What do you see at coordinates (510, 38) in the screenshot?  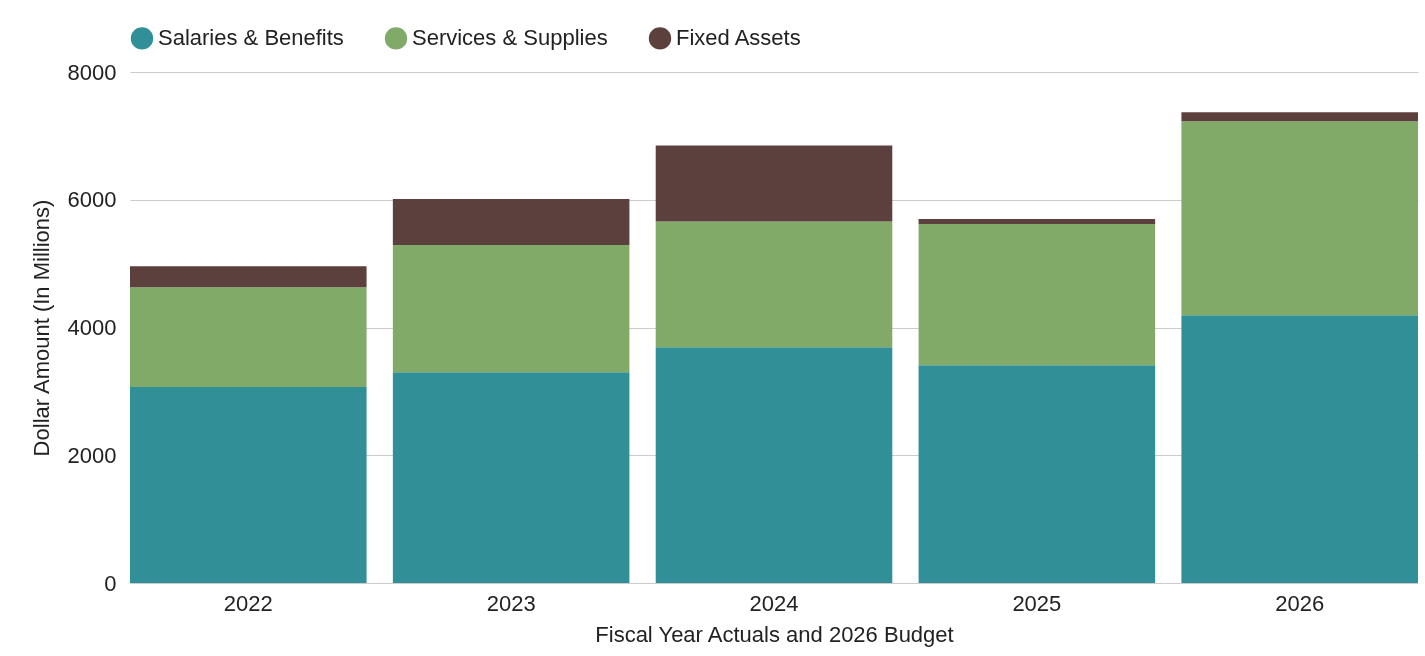 I see `legend-label: Services & Supplies` at bounding box center [510, 38].